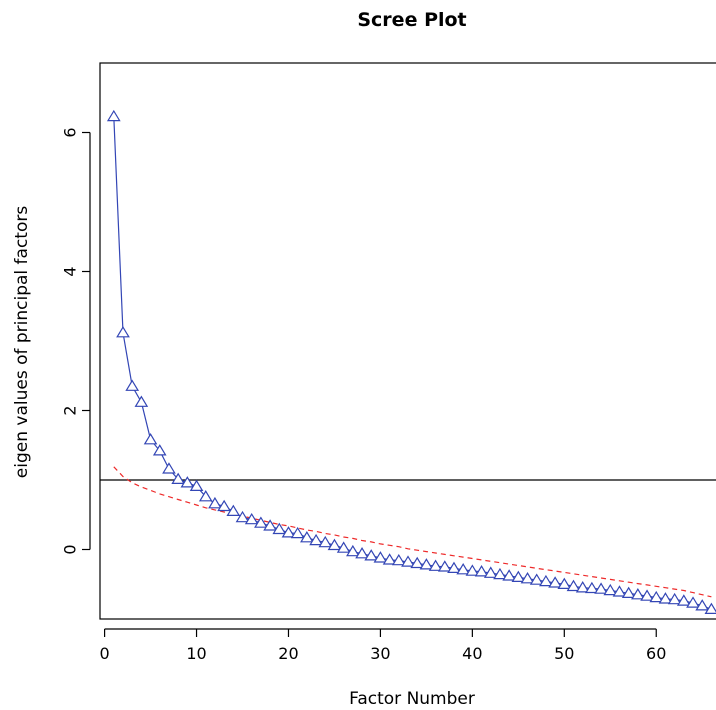 This screenshot has width=716, height=710. Describe the element at coordinates (412, 699) in the screenshot. I see `x-axis-label: Factor Number` at that location.